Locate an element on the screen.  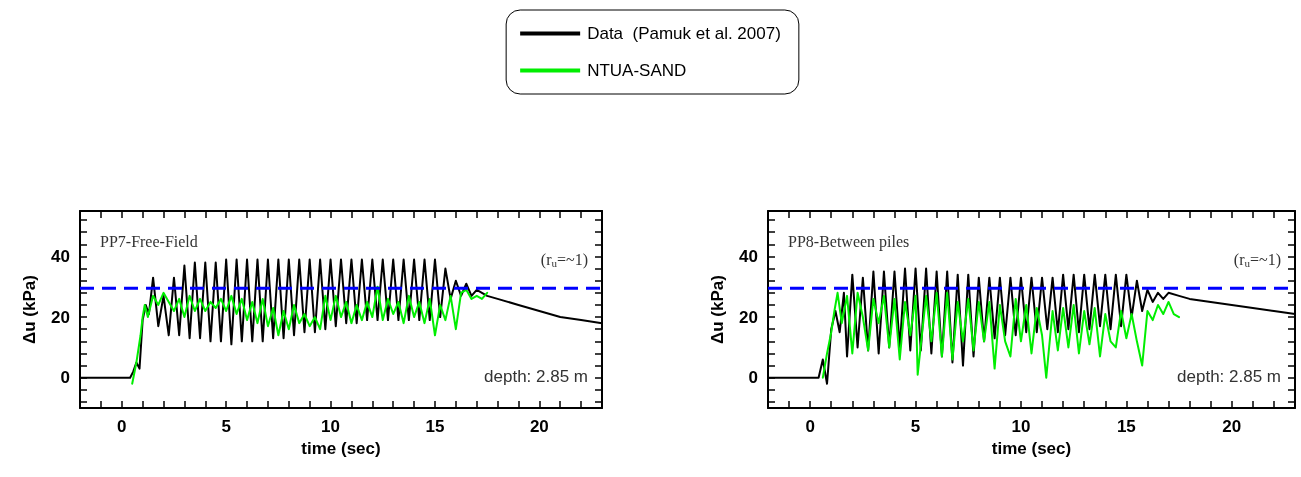
annotation: PP7-Free-Field is located at coordinates (149, 241).